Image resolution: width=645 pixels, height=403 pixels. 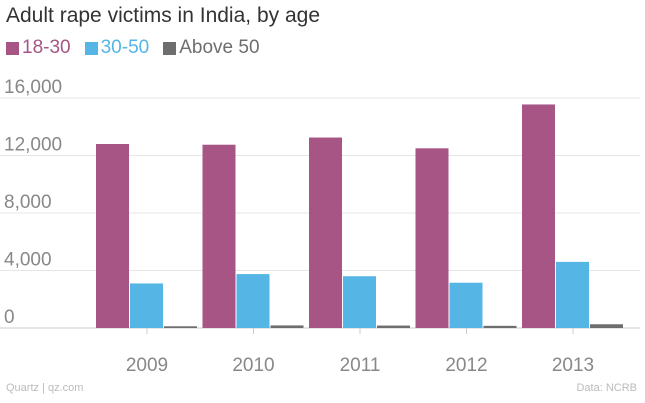 What do you see at coordinates (253, 301) in the screenshot?
I see `bar-30-50-2010` at bounding box center [253, 301].